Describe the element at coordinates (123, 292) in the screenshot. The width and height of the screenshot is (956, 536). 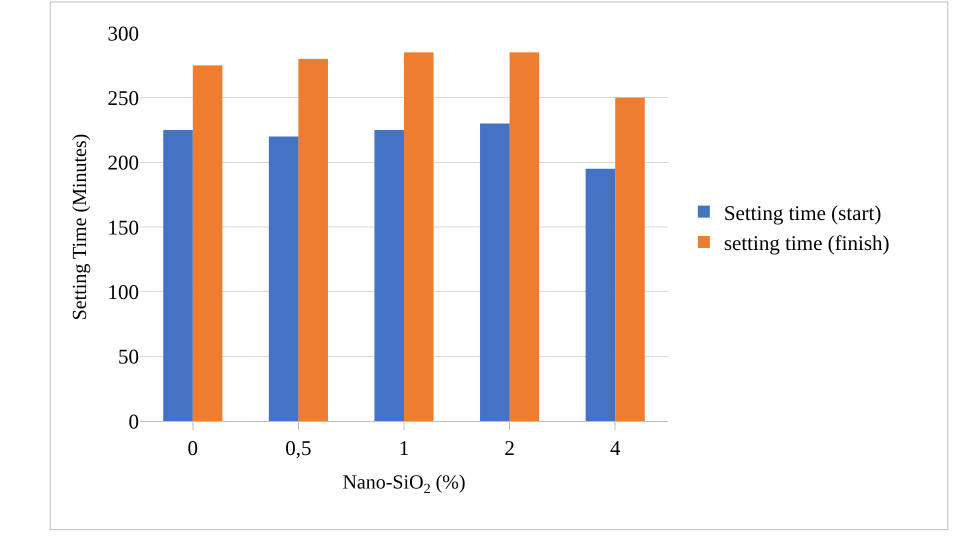
I see `y-tick-label: 100` at that location.